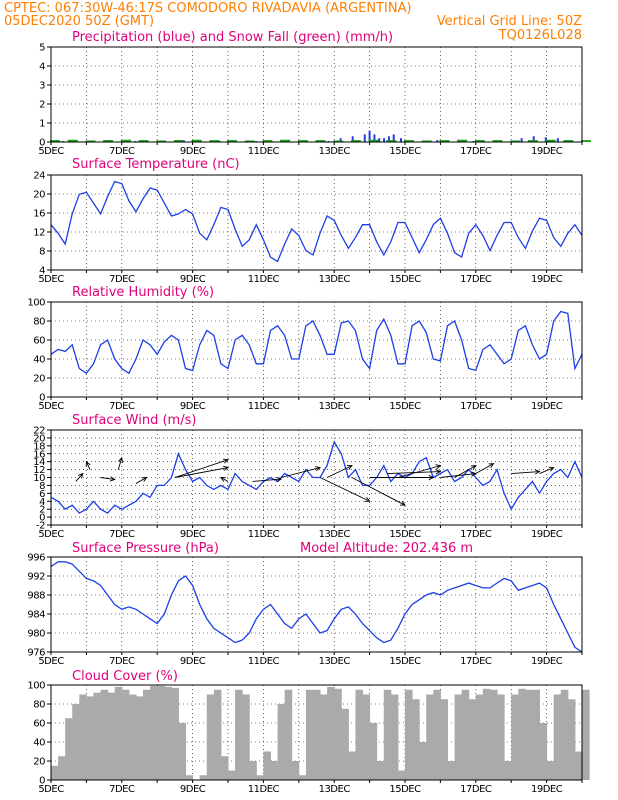 The height and width of the screenshot is (800, 618). I want to click on y-tick-label: 8, so click(42, 486).